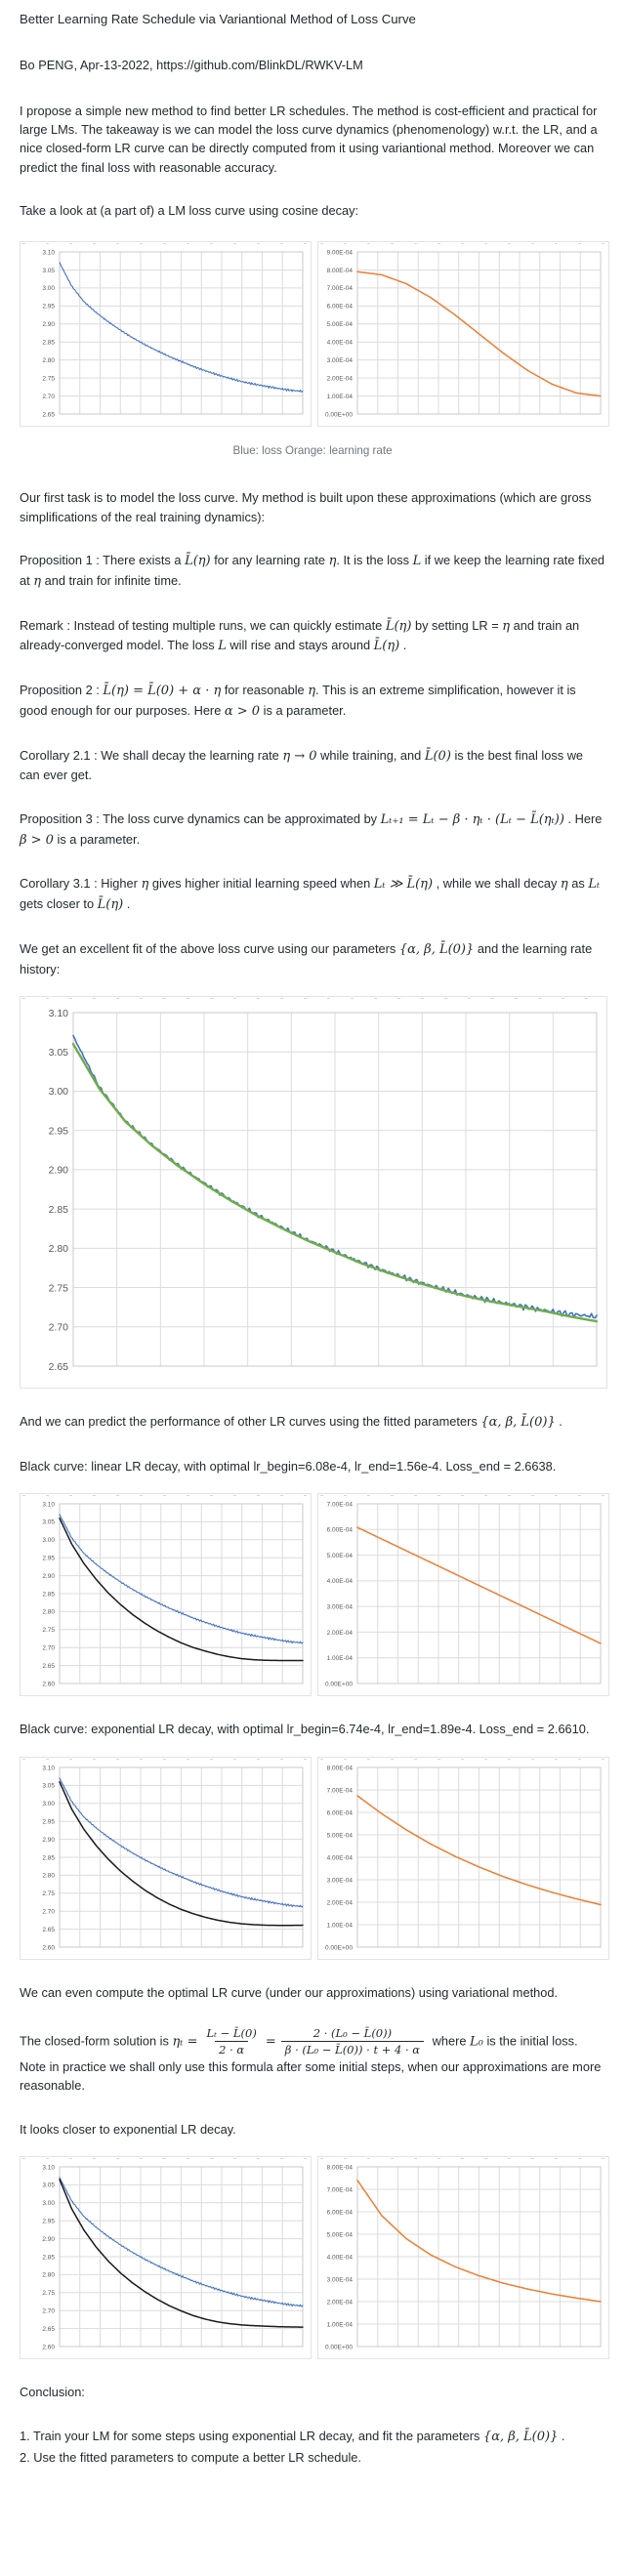 This screenshot has width=625, height=2576. I want to click on svg-text: 2.85, so click(48, 342).